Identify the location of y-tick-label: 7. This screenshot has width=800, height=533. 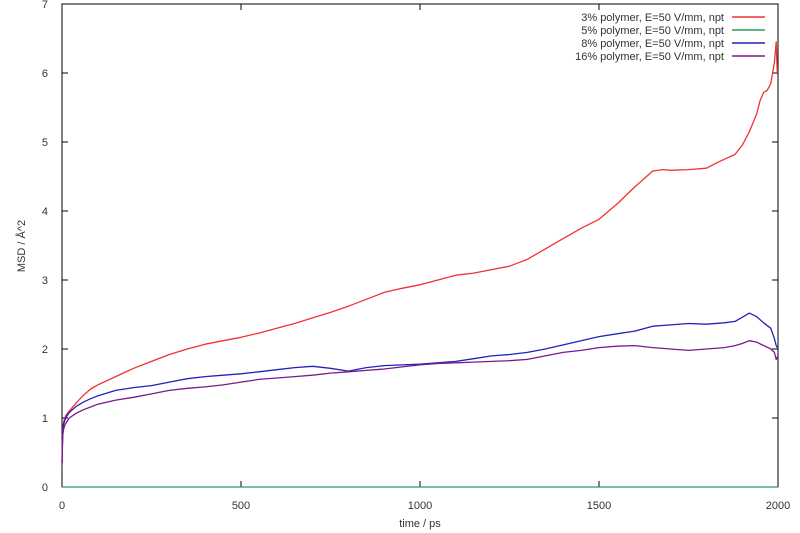
(45, 5).